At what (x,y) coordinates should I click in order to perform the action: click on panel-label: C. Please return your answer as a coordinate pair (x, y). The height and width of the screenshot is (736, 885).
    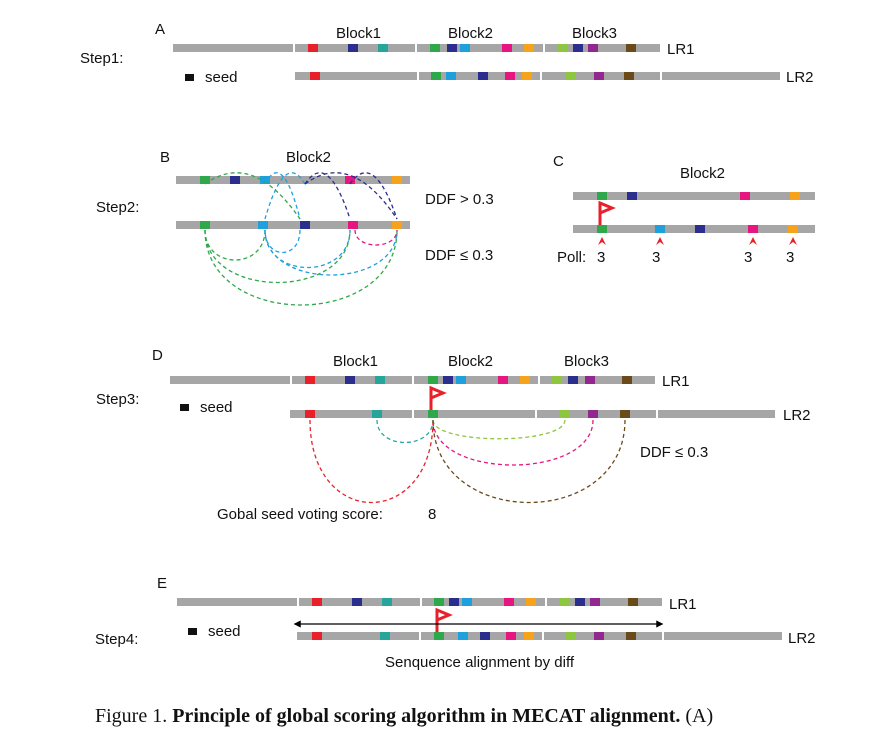
    Looking at the image, I should click on (558, 161).